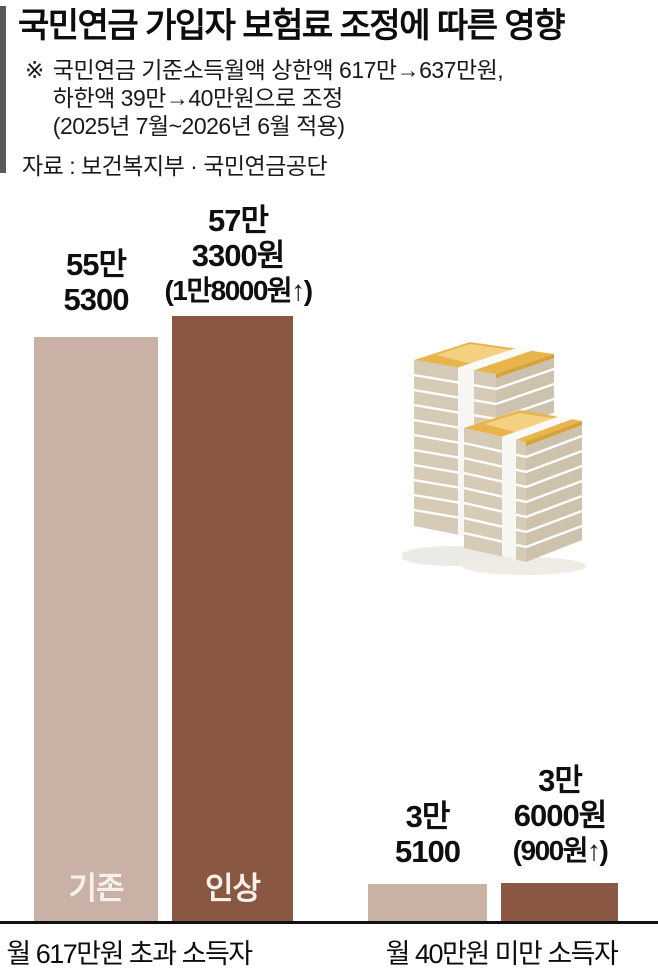 The height and width of the screenshot is (971, 658). What do you see at coordinates (427, 902) in the screenshot?
I see `bar-old-low-income` at bounding box center [427, 902].